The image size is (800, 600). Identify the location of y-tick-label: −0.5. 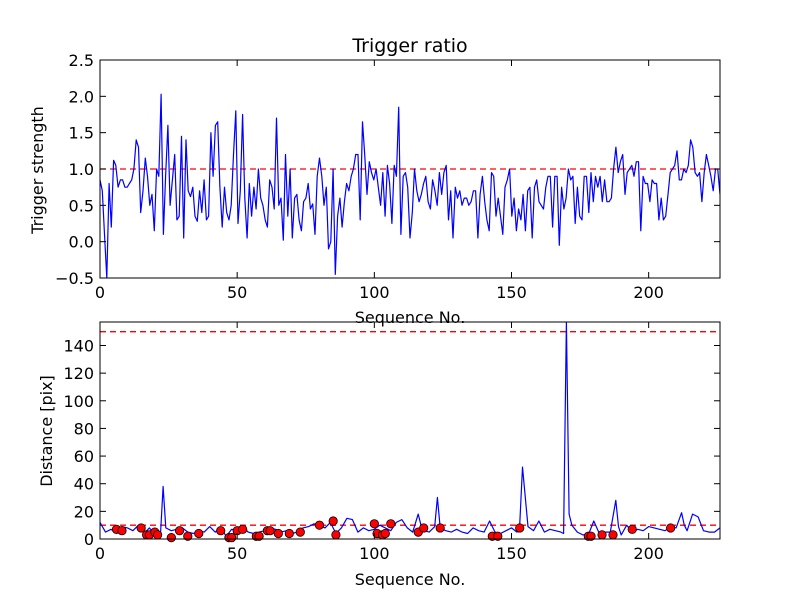
(74, 278).